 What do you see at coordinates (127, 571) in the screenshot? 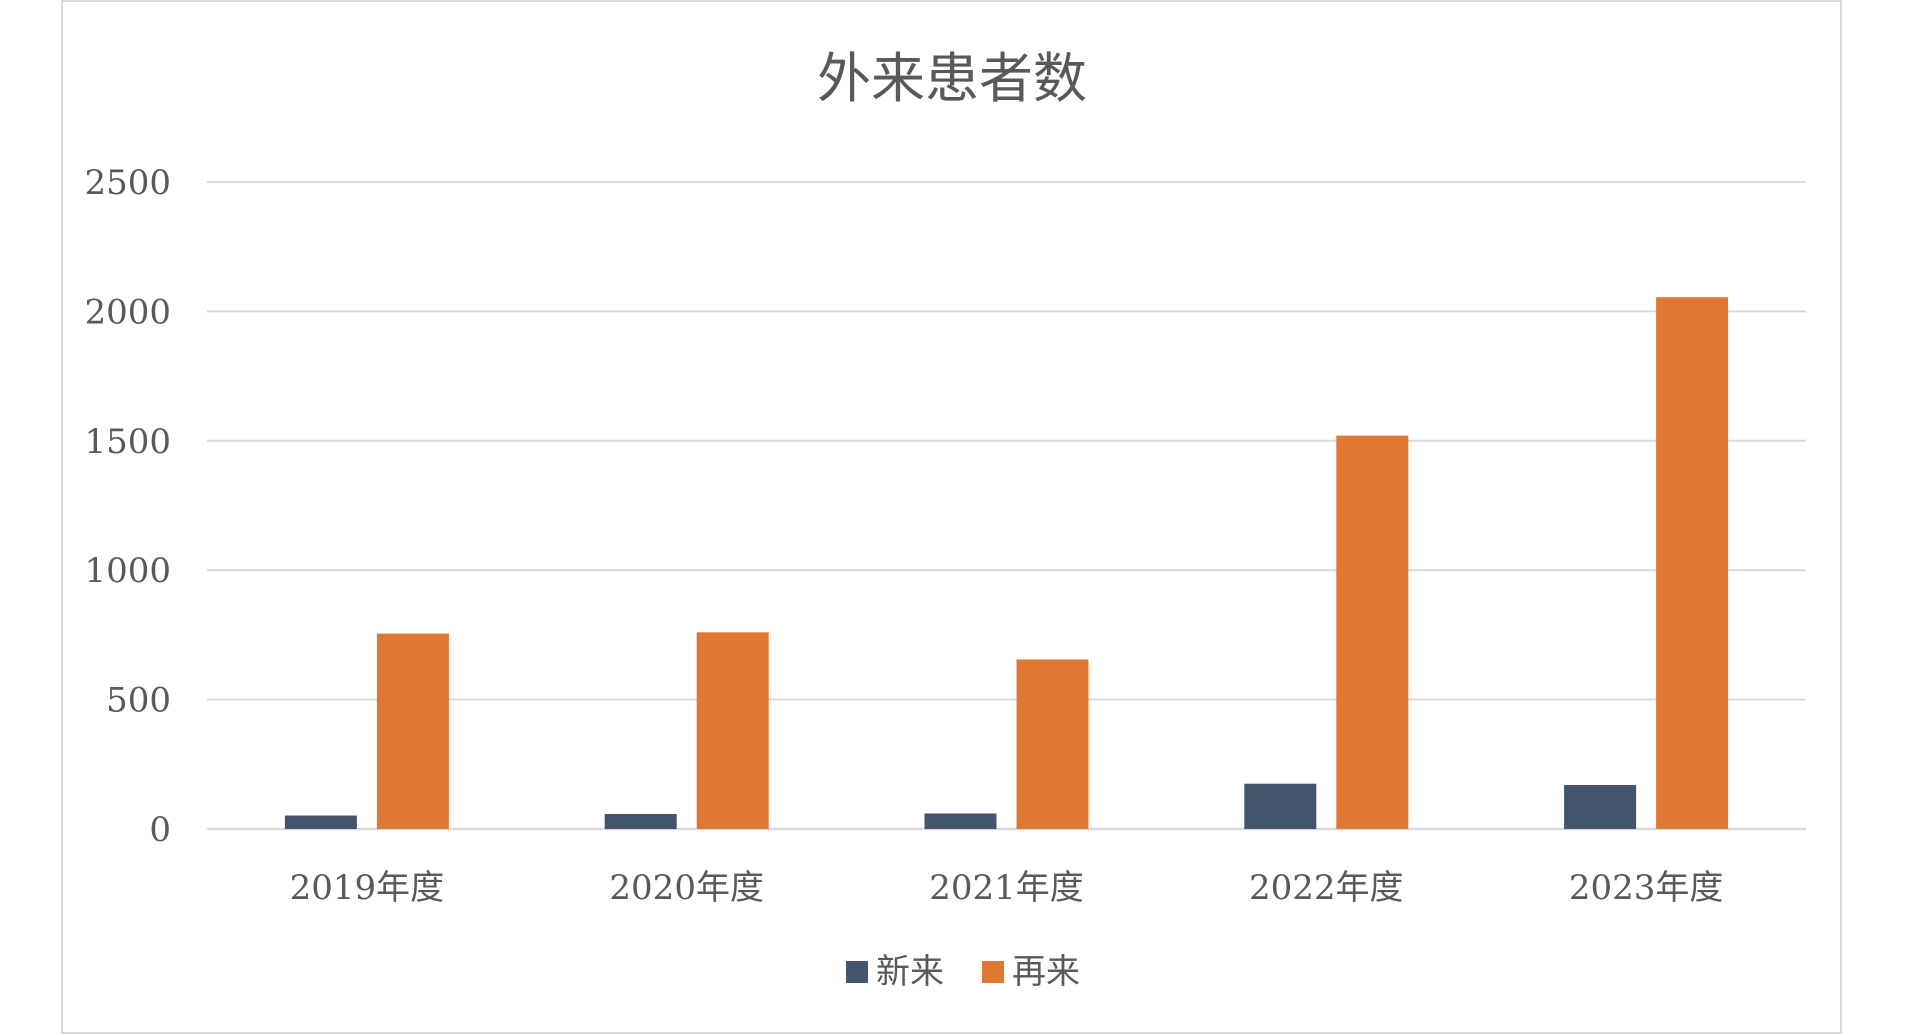
I see `y-tick-label: 1000` at bounding box center [127, 571].